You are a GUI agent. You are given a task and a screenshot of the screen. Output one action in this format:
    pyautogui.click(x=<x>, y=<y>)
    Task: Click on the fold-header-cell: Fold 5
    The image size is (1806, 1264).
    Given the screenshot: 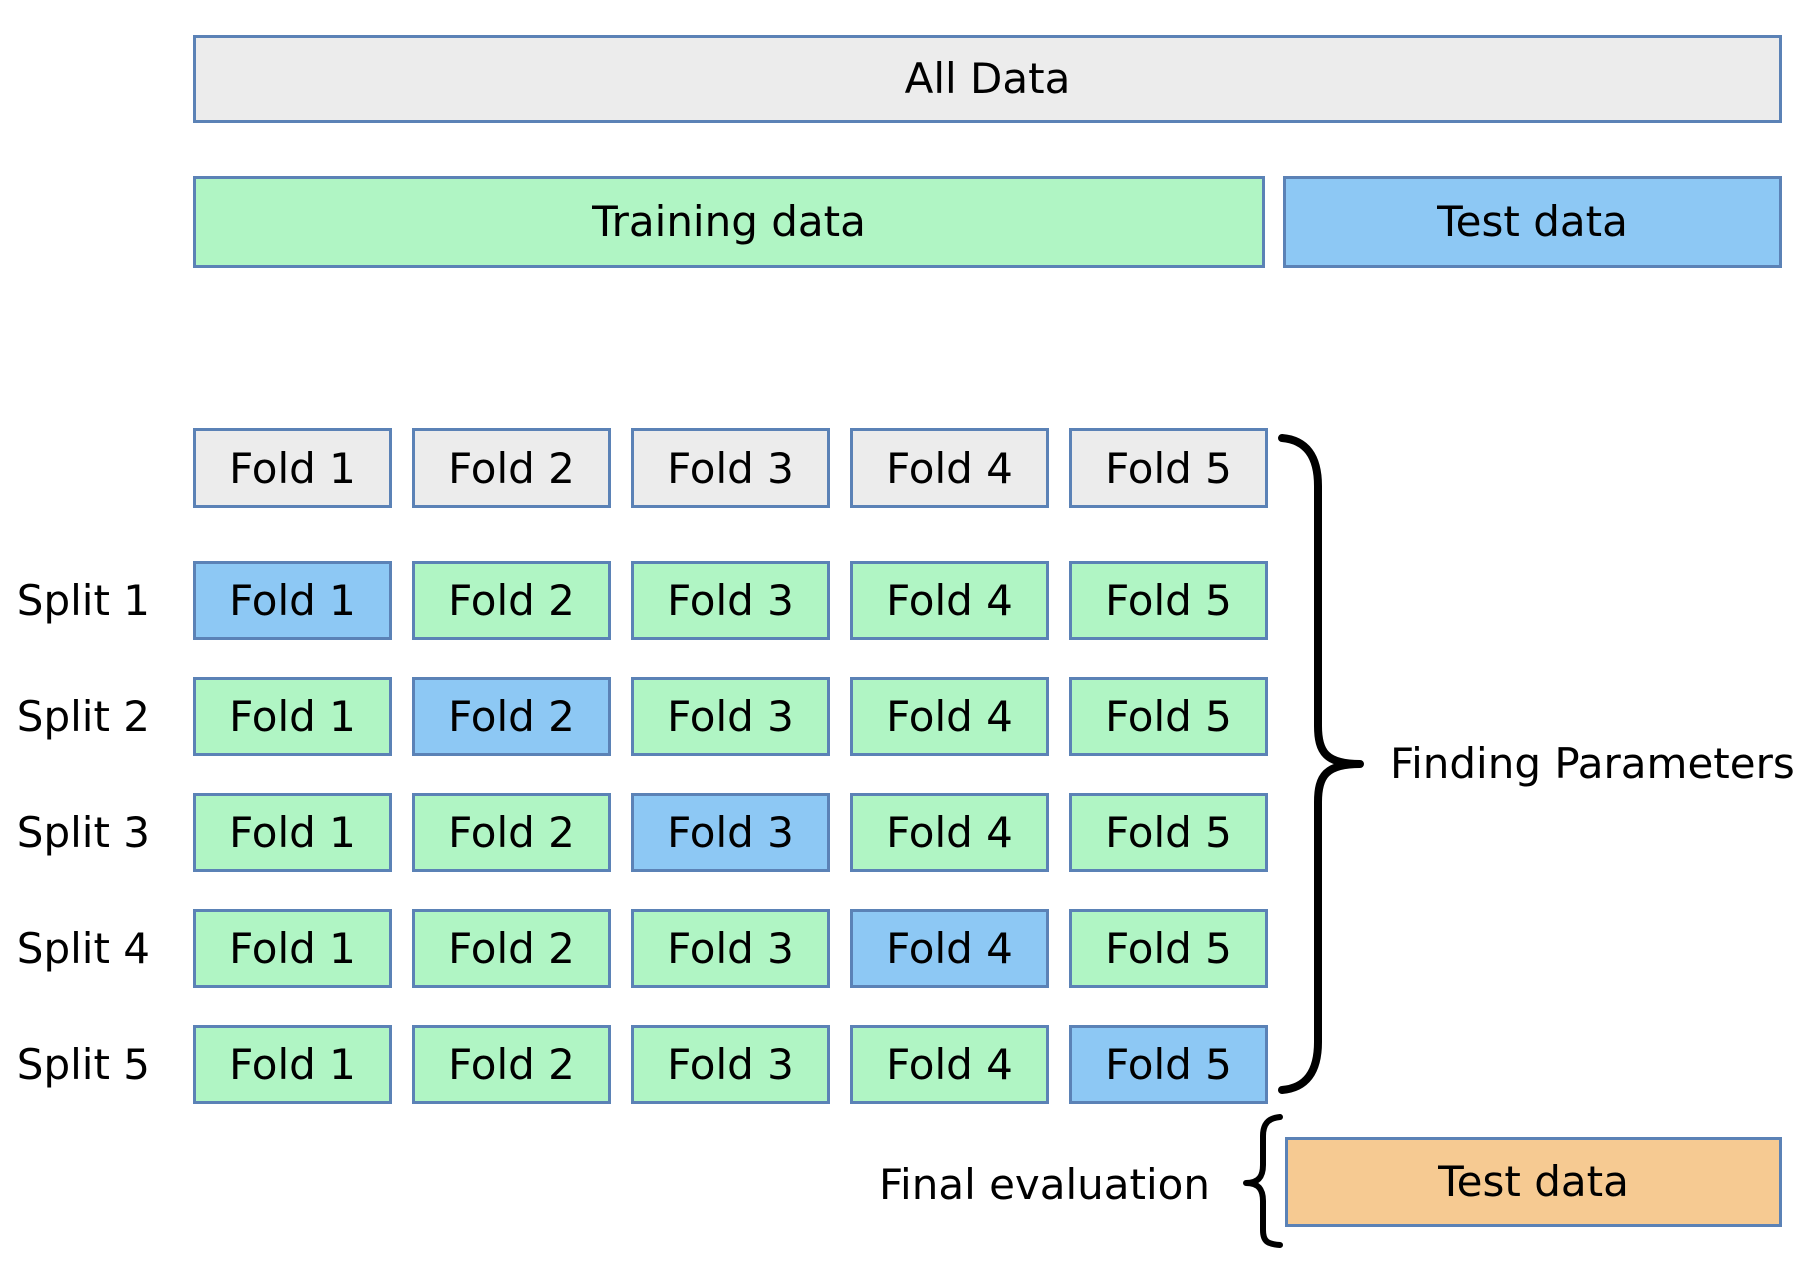 What is the action you would take?
    pyautogui.click(x=1168, y=468)
    